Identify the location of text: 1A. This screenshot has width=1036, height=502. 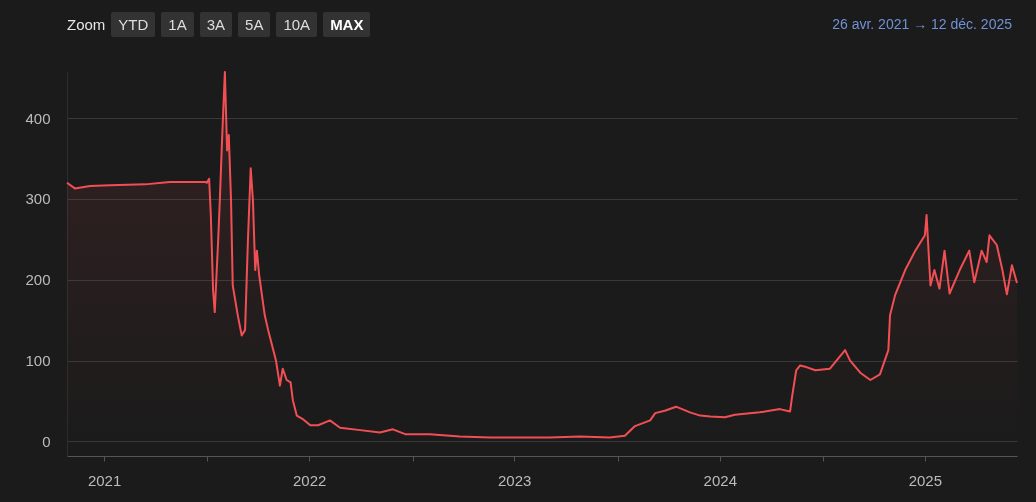
(177, 24).